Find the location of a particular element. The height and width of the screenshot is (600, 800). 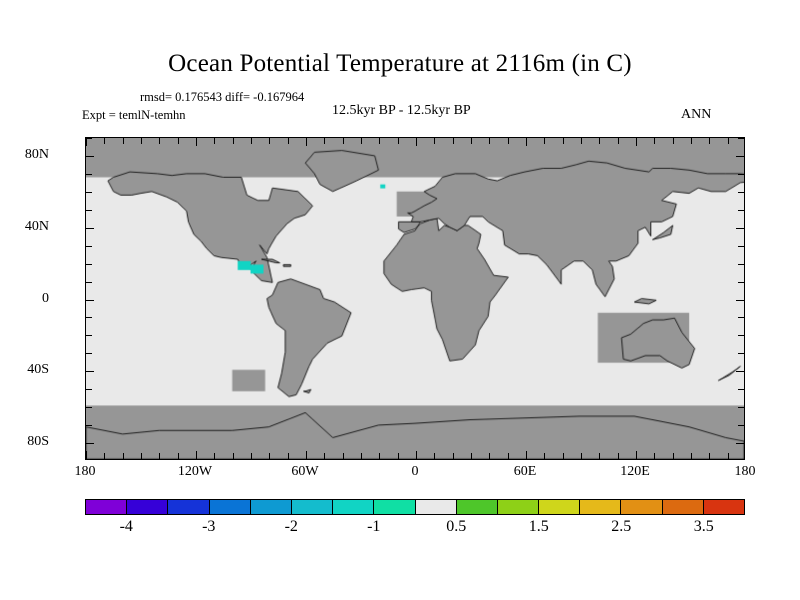

colorbar-tick-label: -2 is located at coordinates (291, 526).